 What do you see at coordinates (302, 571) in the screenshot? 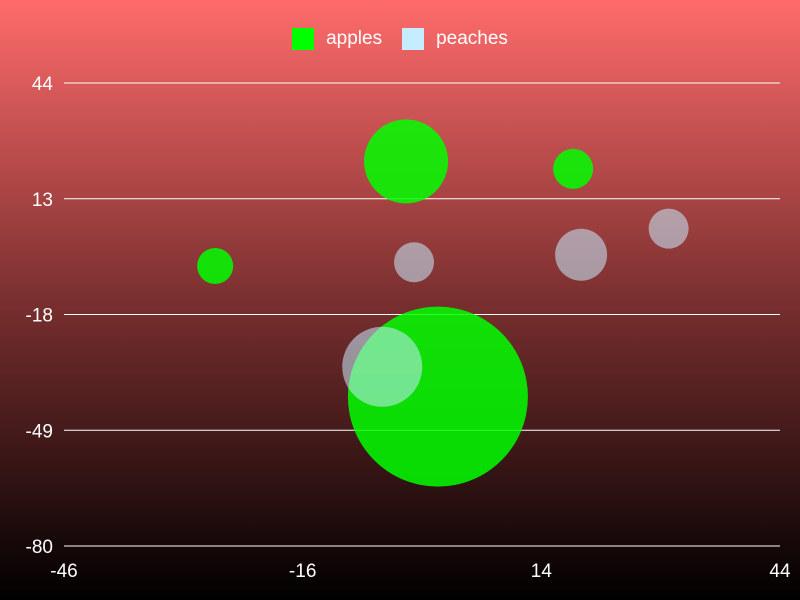
I see `x-tick-label: -16` at bounding box center [302, 571].